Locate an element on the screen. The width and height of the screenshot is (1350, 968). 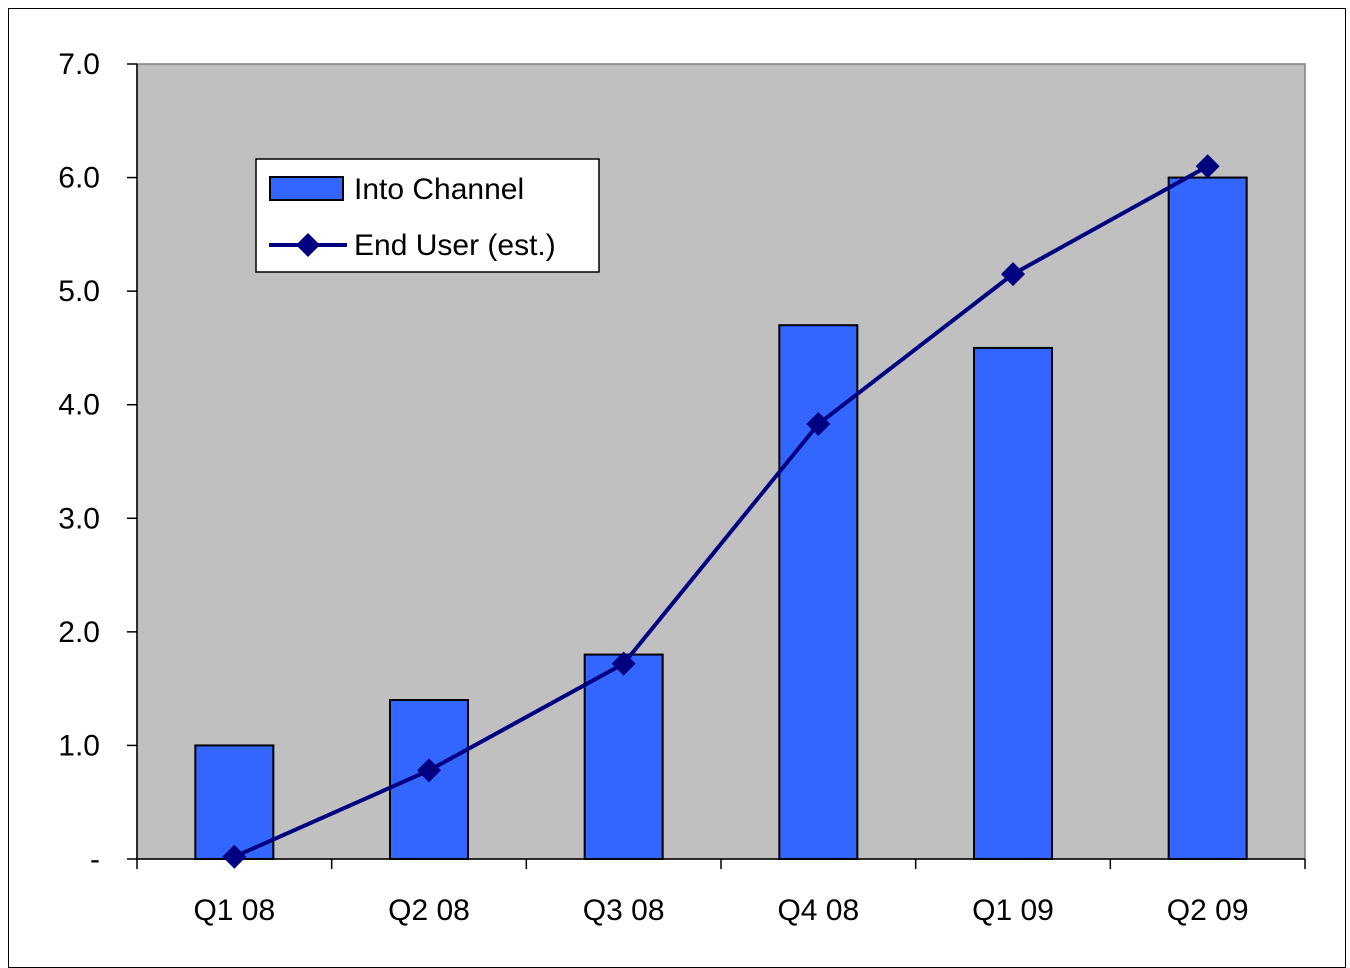
y-ticks: - 1.0 2.0 3.0 4.0 5.0 6.0 7.0 is located at coordinates (97, 462).